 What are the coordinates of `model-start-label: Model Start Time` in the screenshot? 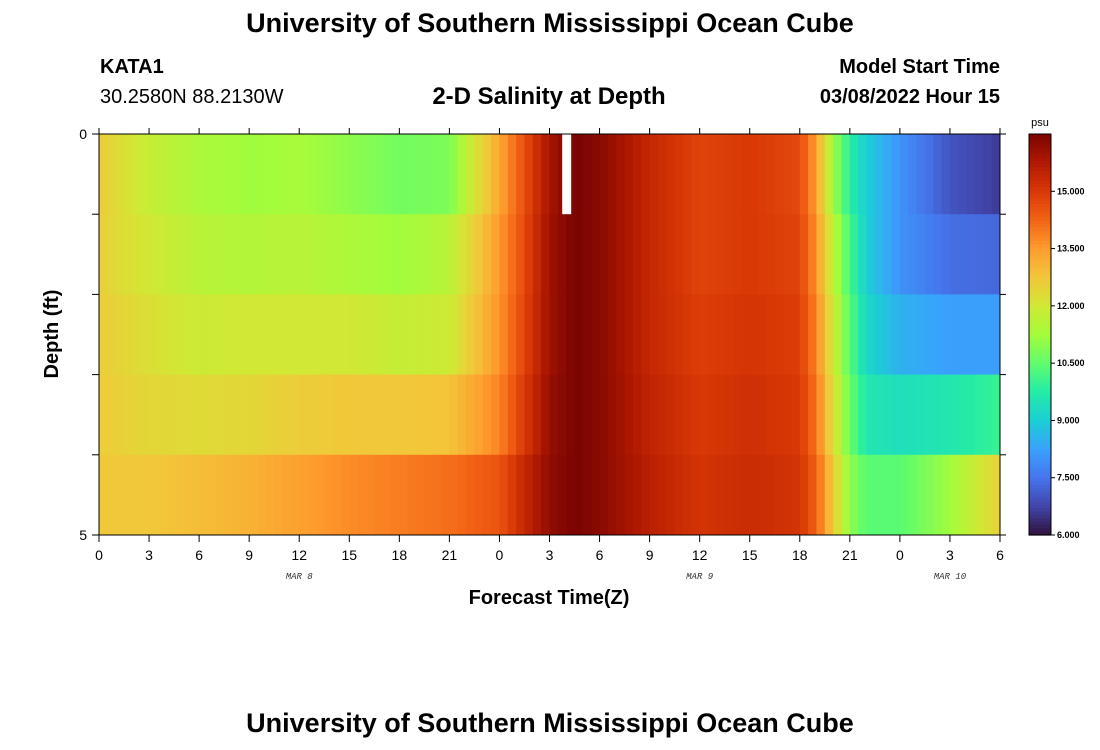 It's located at (919, 67).